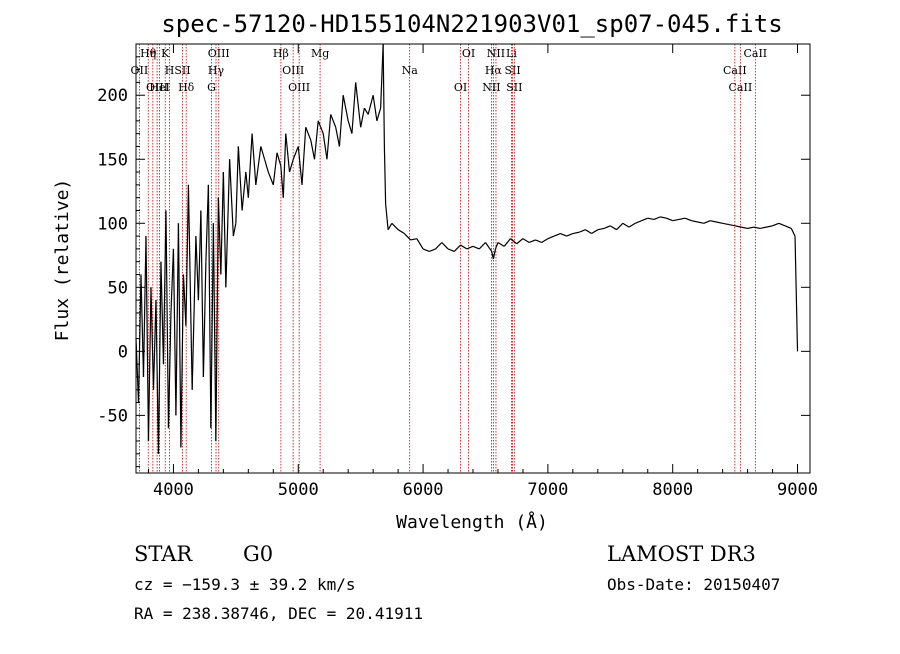  Describe the element at coordinates (165, 53) in the screenshot. I see `line-marker-label: K` at that location.